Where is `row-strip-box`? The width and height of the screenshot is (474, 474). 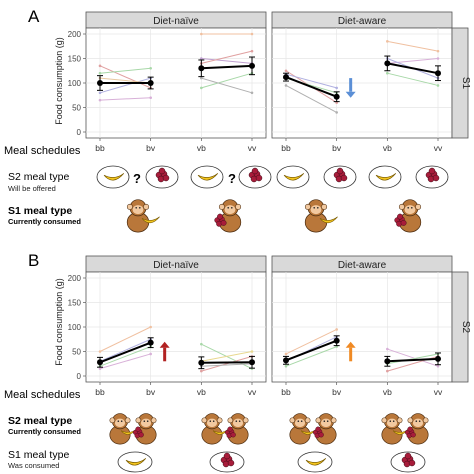 row-strip-box is located at coordinates (460, 83).